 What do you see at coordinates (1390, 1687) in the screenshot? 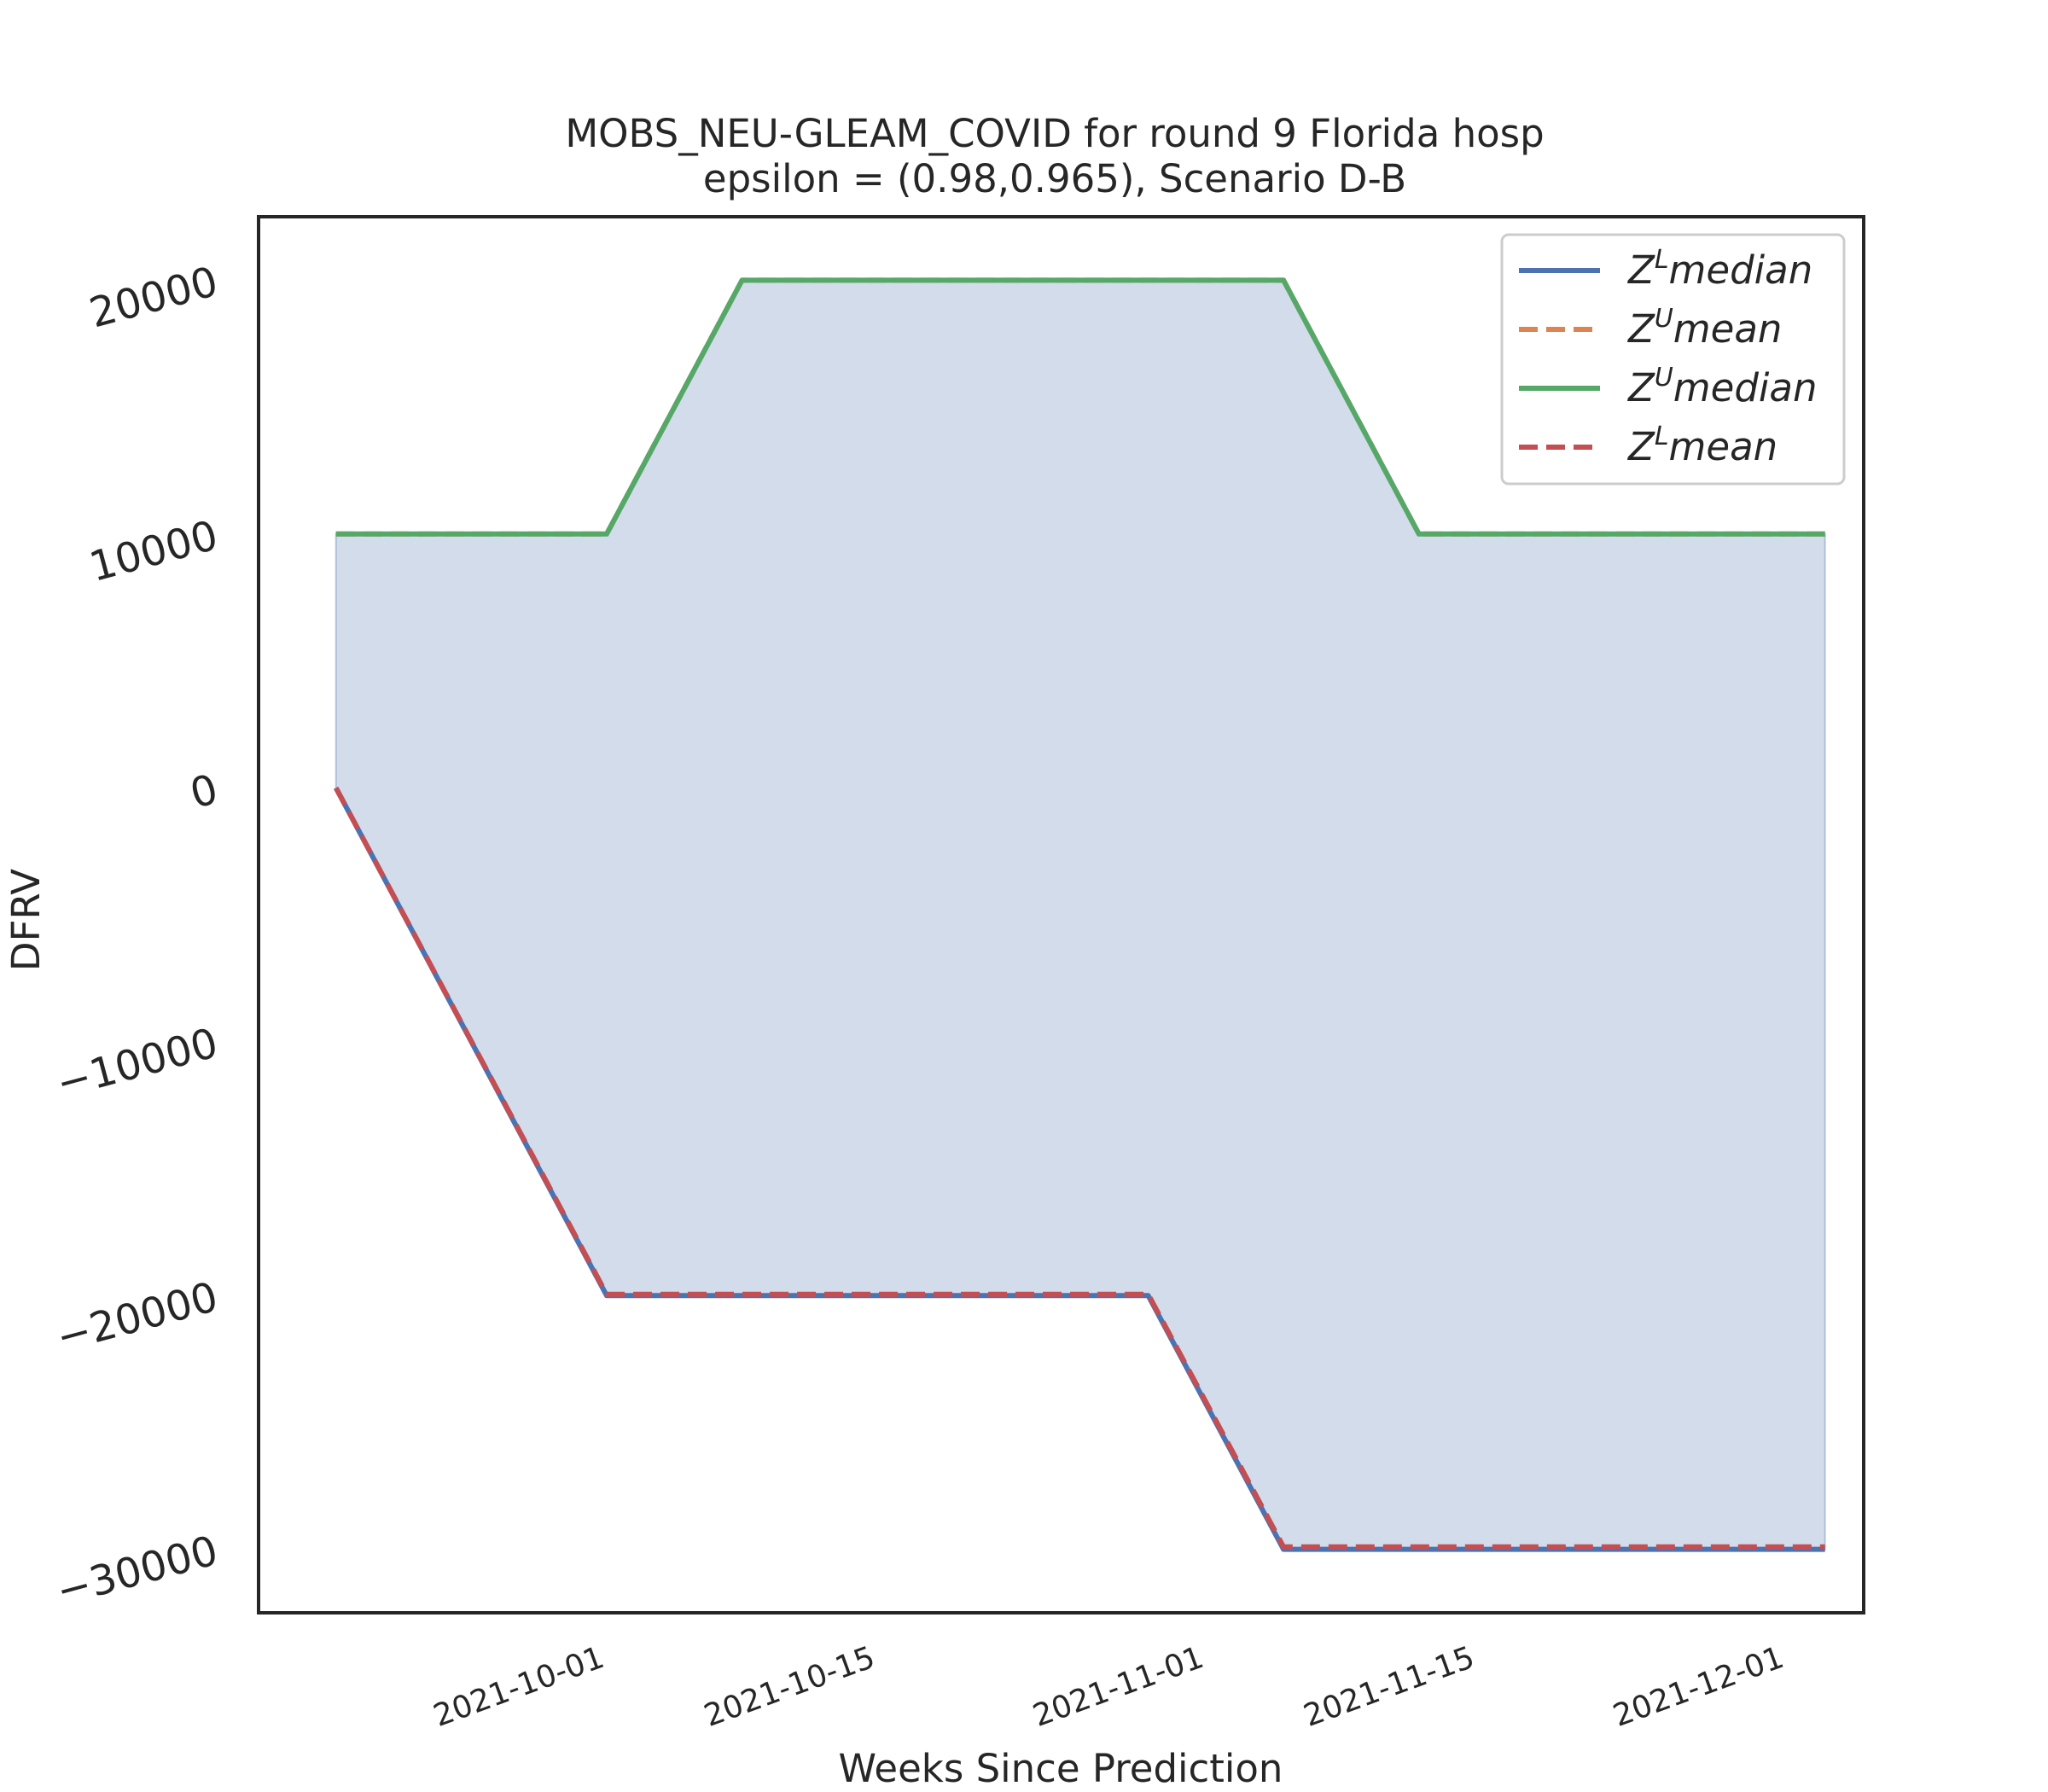
I see `x-tick-label: 2021-11-15` at bounding box center [1390, 1687].